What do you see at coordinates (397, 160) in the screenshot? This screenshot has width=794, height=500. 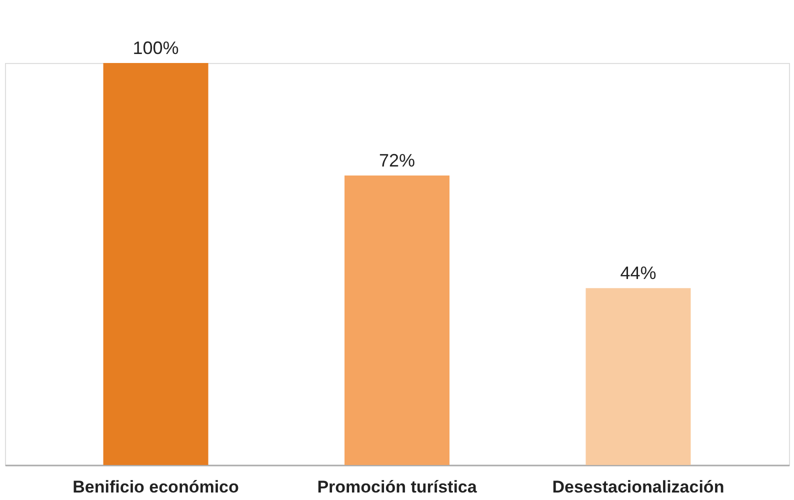 I see `data-label: 72%` at bounding box center [397, 160].